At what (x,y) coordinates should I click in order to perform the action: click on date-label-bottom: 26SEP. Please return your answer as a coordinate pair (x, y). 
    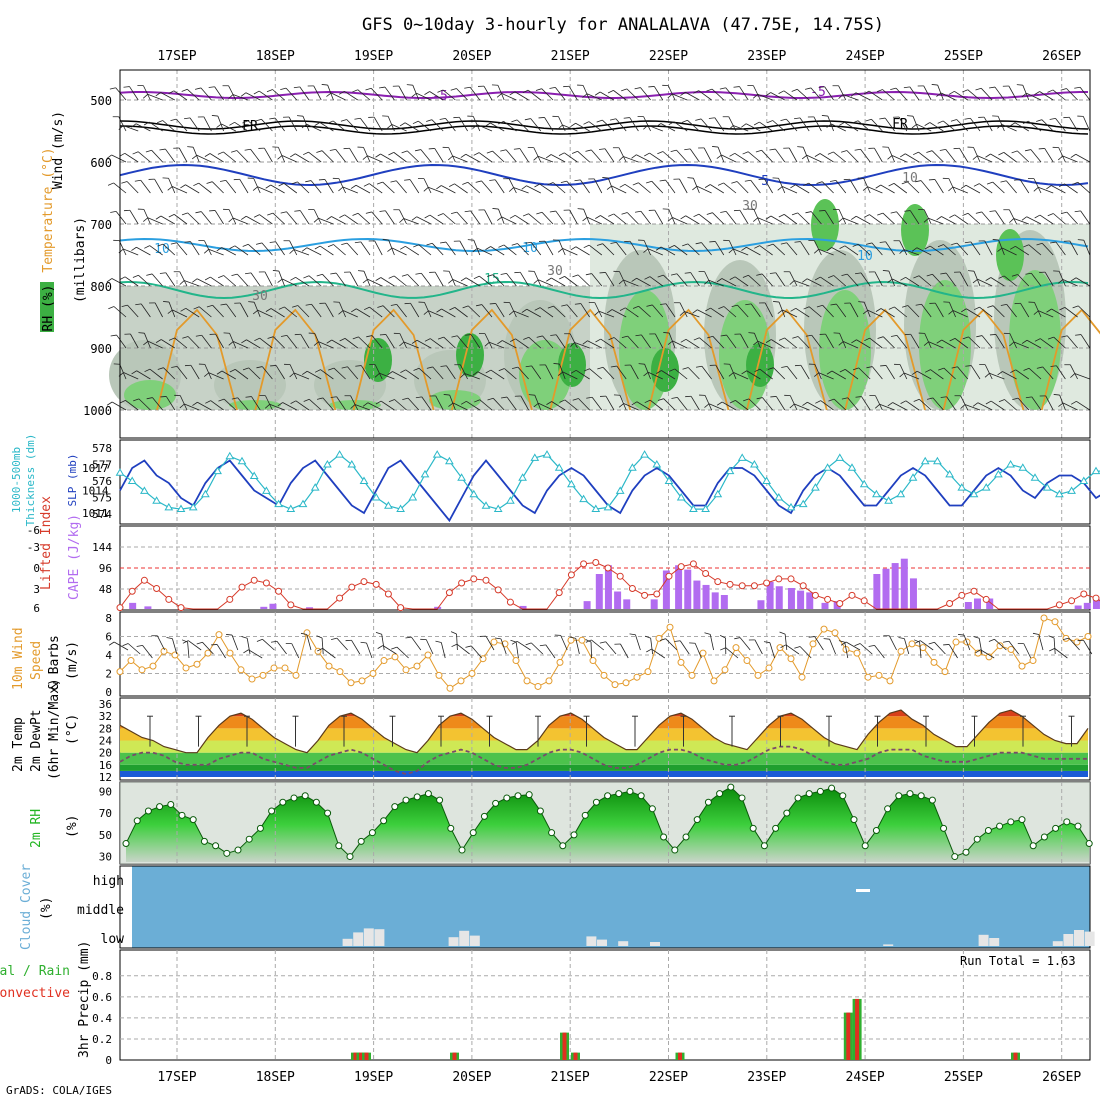
    Looking at the image, I should click on (1061, 1077).